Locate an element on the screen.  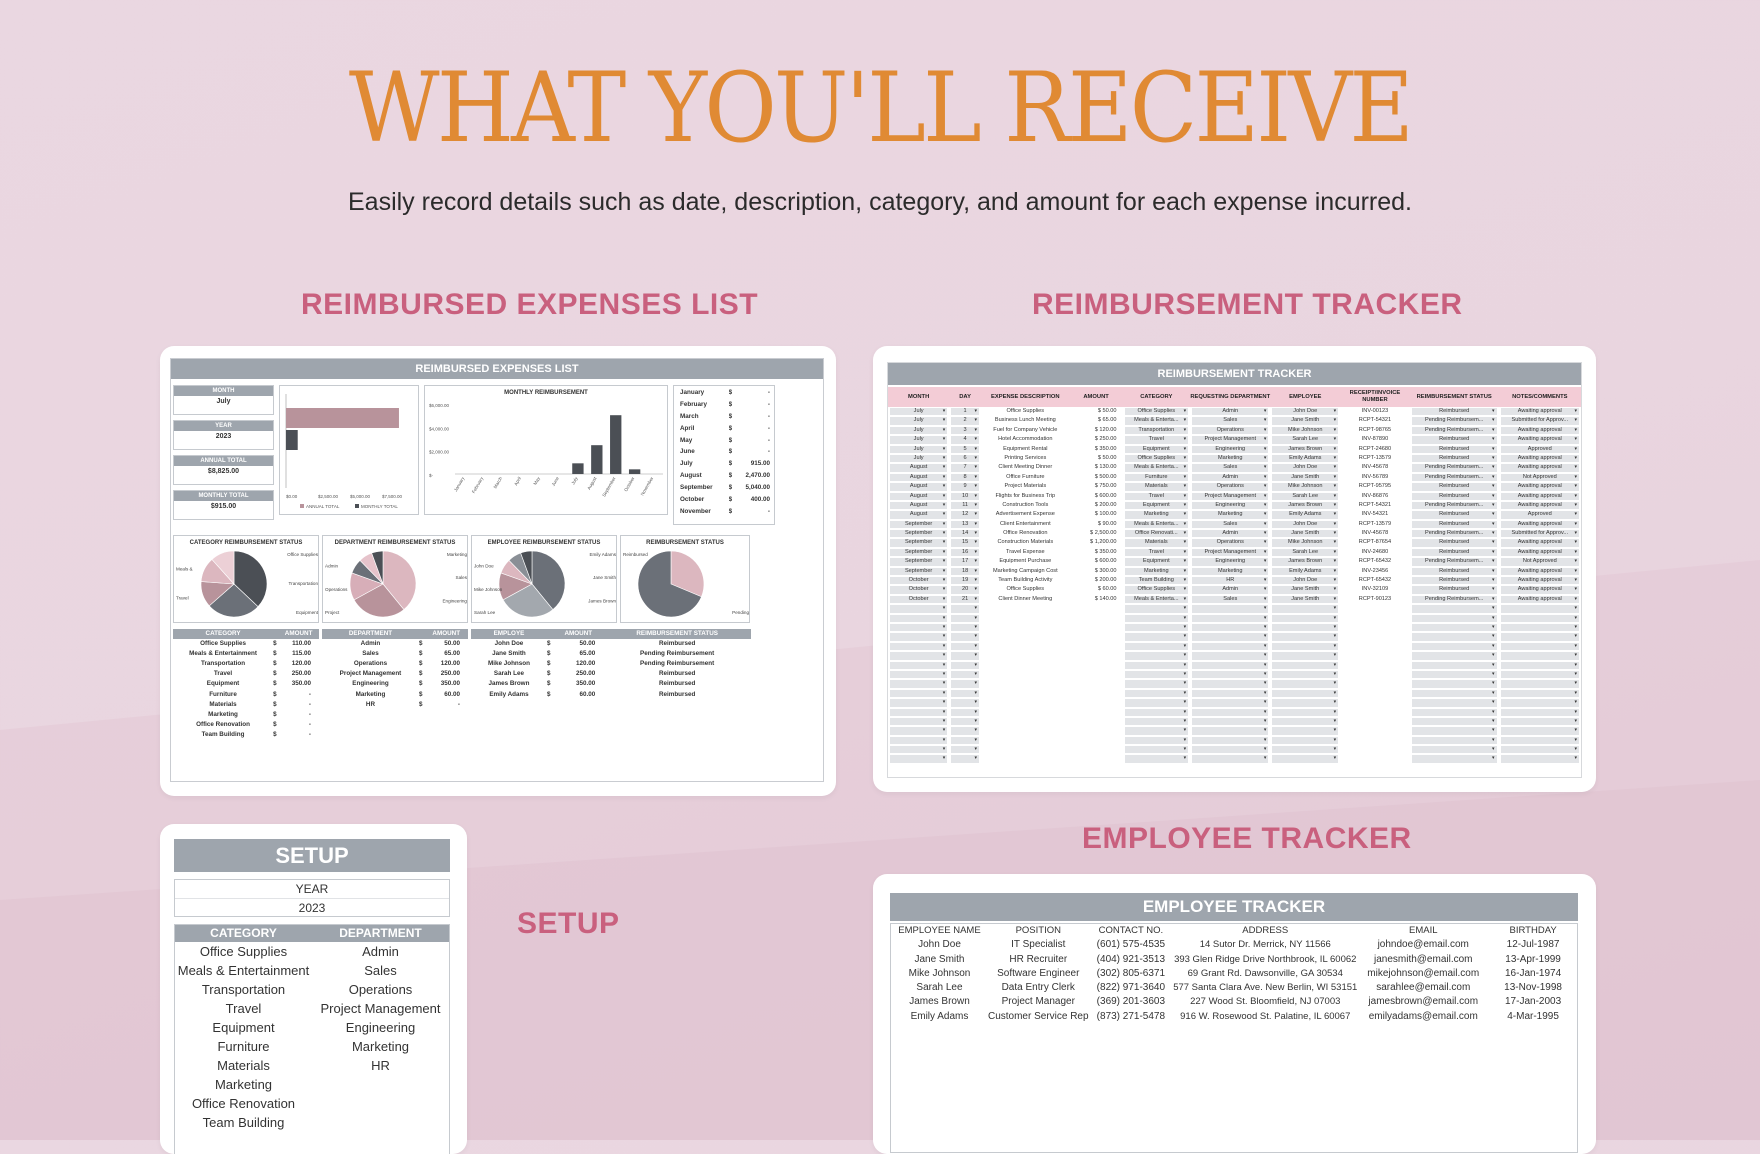
dropdown-select: Office Supplies is located at coordinates (1156, 590).